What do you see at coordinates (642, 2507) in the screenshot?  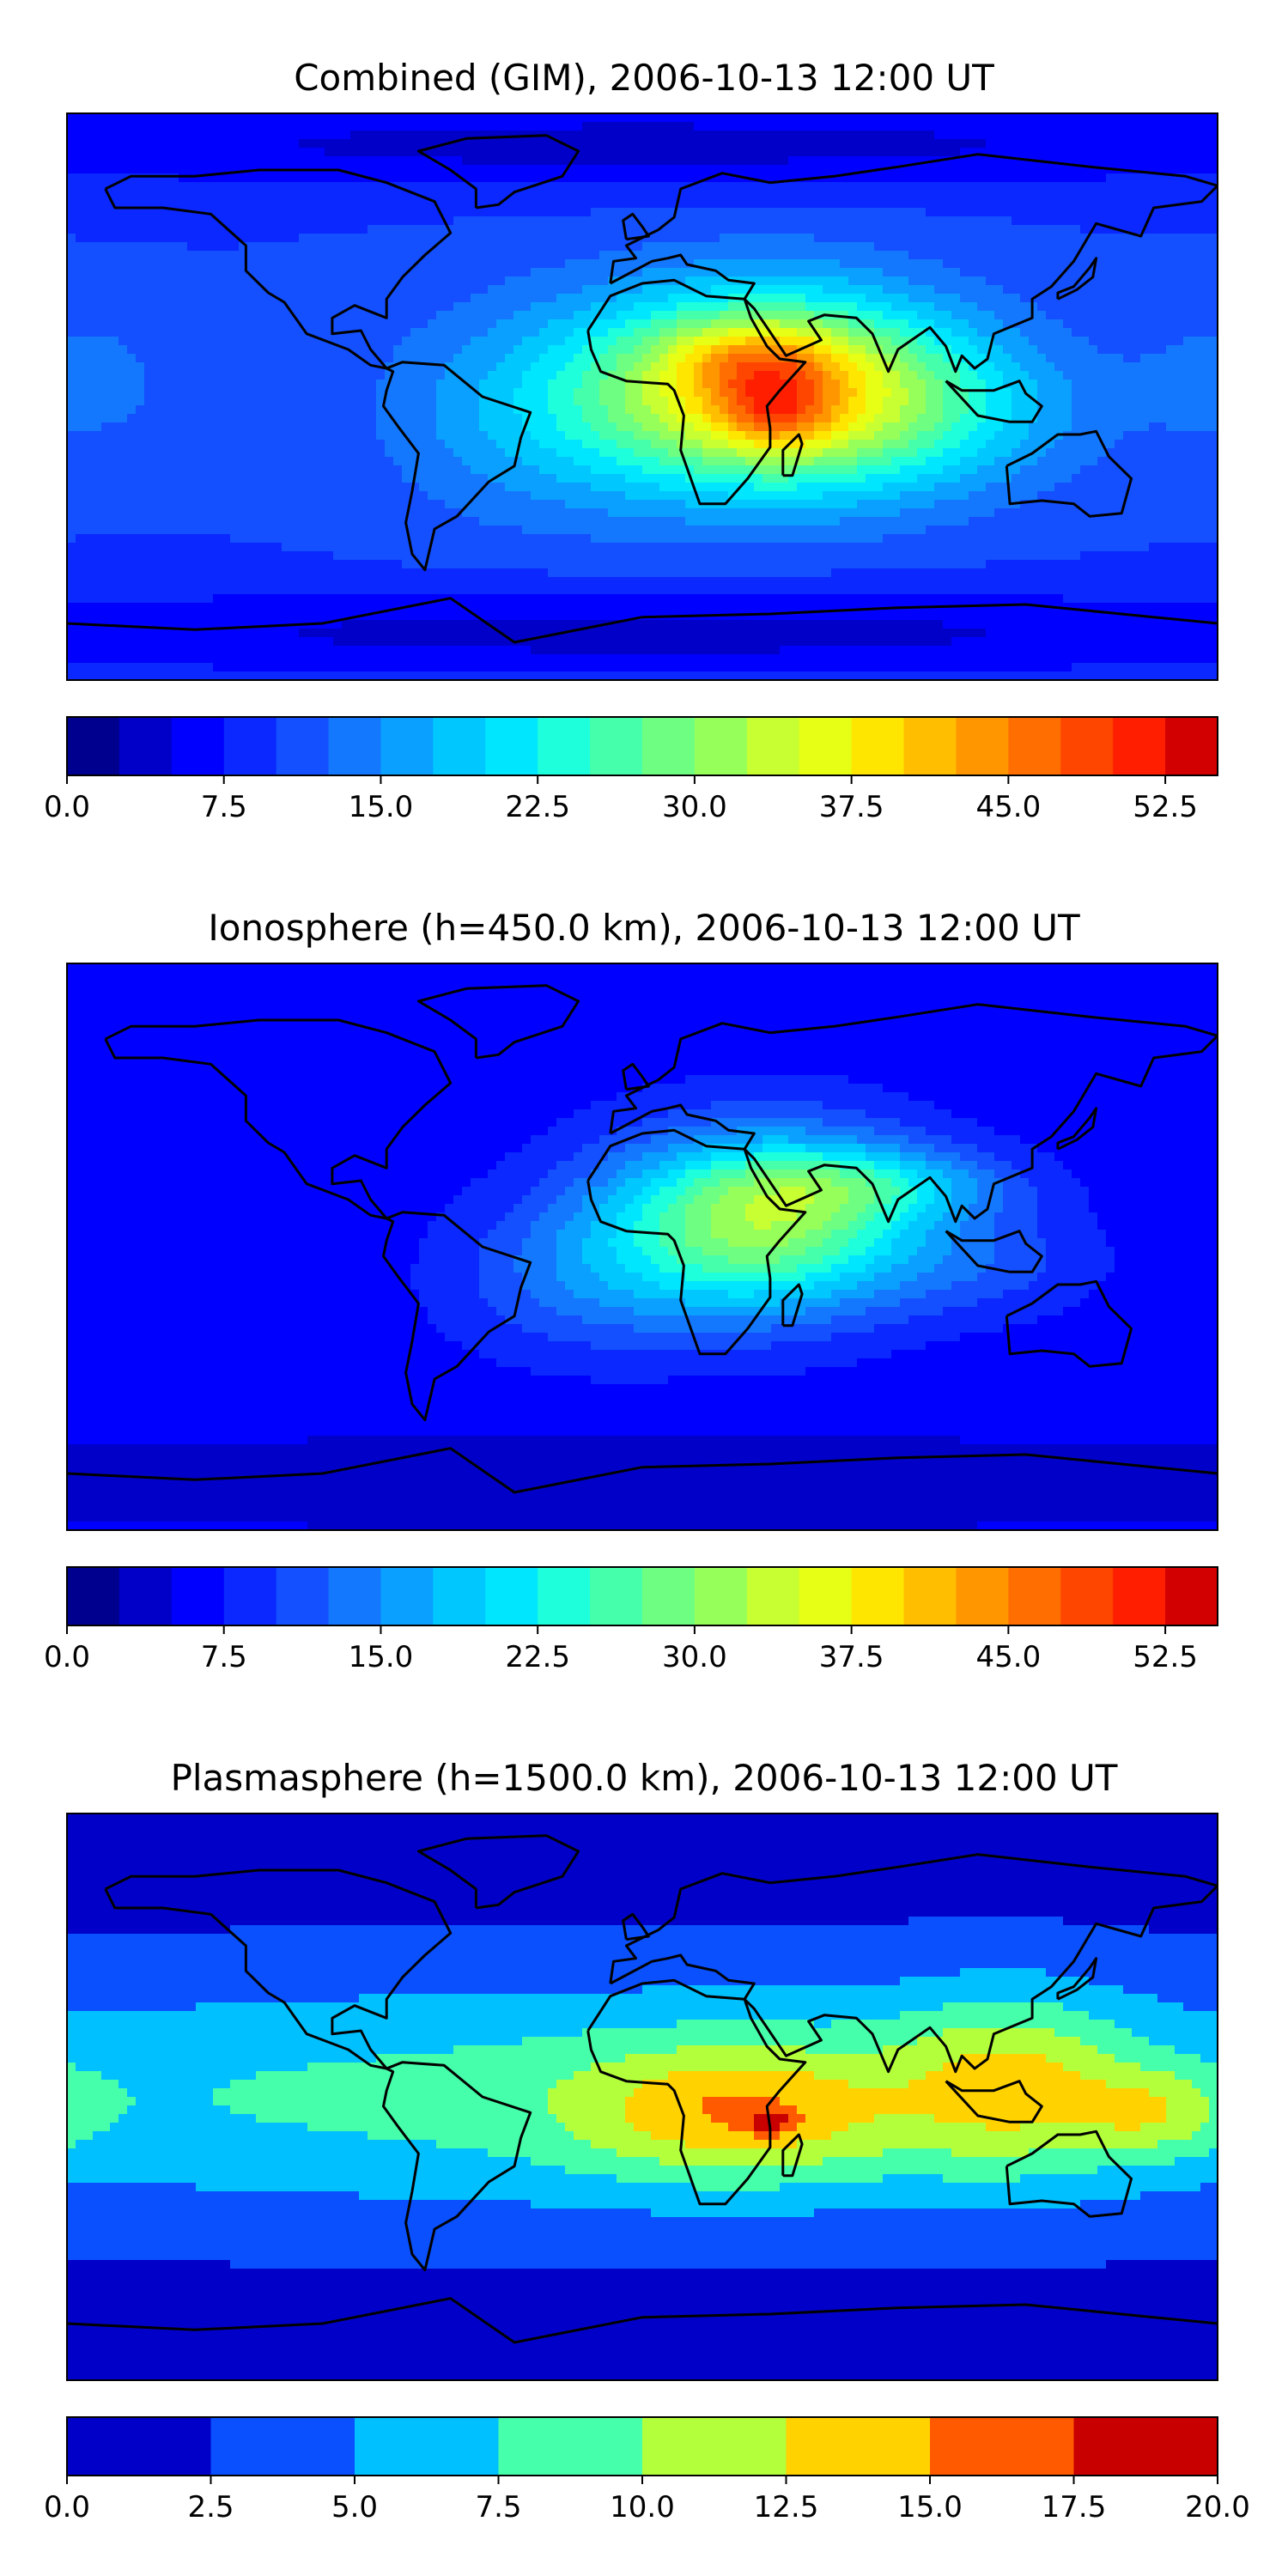 I see `colorbar-tick-label: 10.0` at bounding box center [642, 2507].